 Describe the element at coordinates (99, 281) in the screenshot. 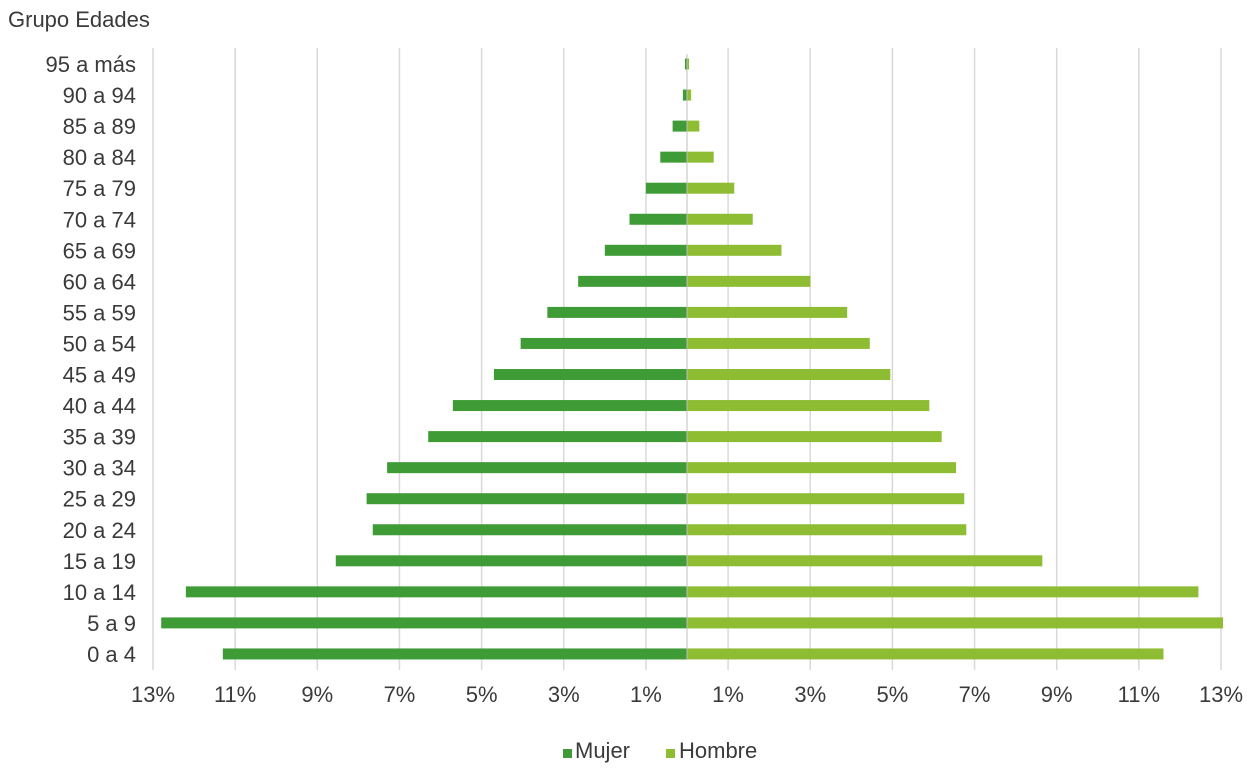

I see `category-label-7: 60 a 64` at that location.